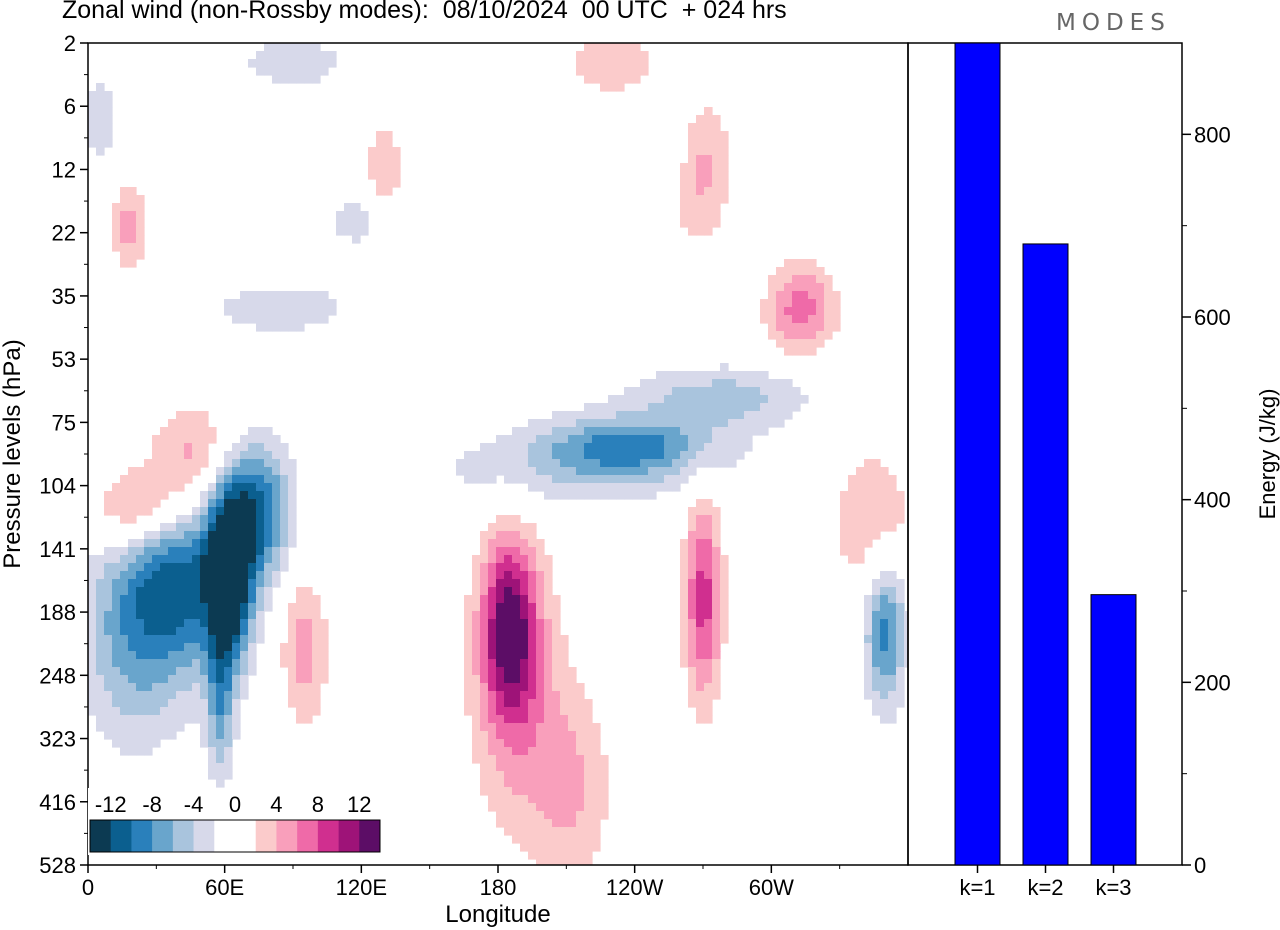 Image resolution: width=1280 pixels, height=930 pixels. Describe the element at coordinates (328, 836) in the screenshot. I see `colorbar-swatch` at that location.